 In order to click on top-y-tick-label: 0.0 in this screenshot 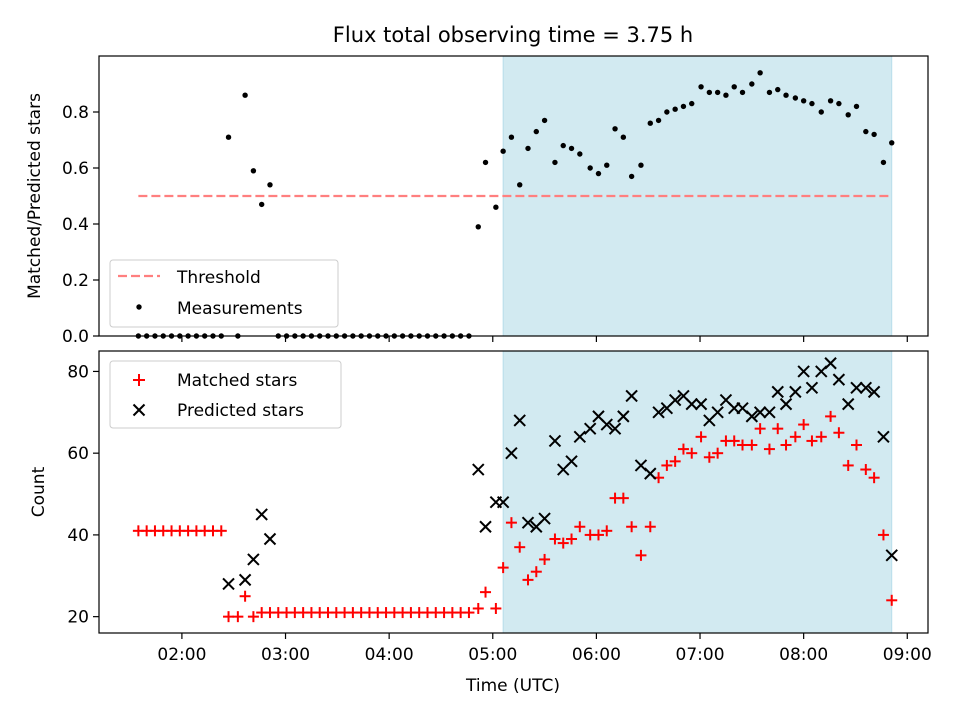, I will do `click(75, 337)`.